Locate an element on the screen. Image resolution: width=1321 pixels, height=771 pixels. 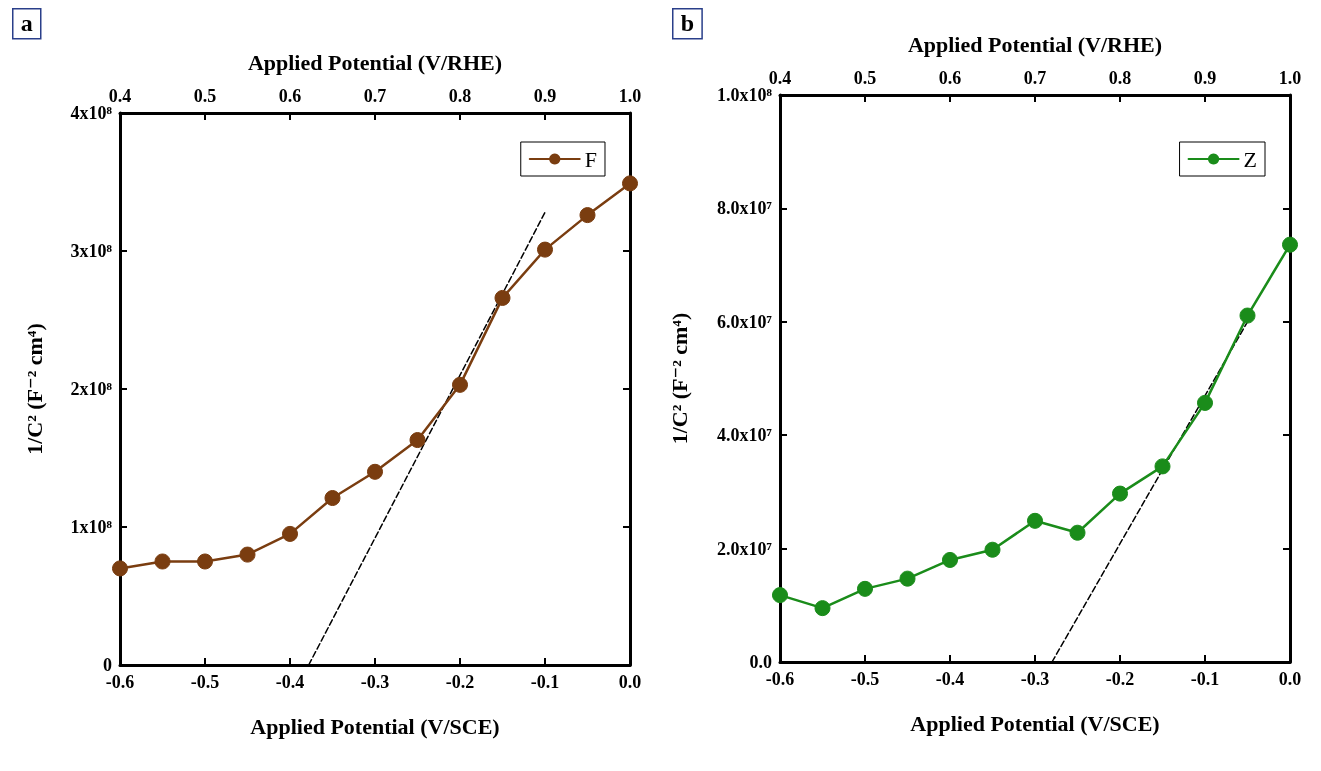
y-tick-label: 8.0x10⁷ is located at coordinates (745, 208).